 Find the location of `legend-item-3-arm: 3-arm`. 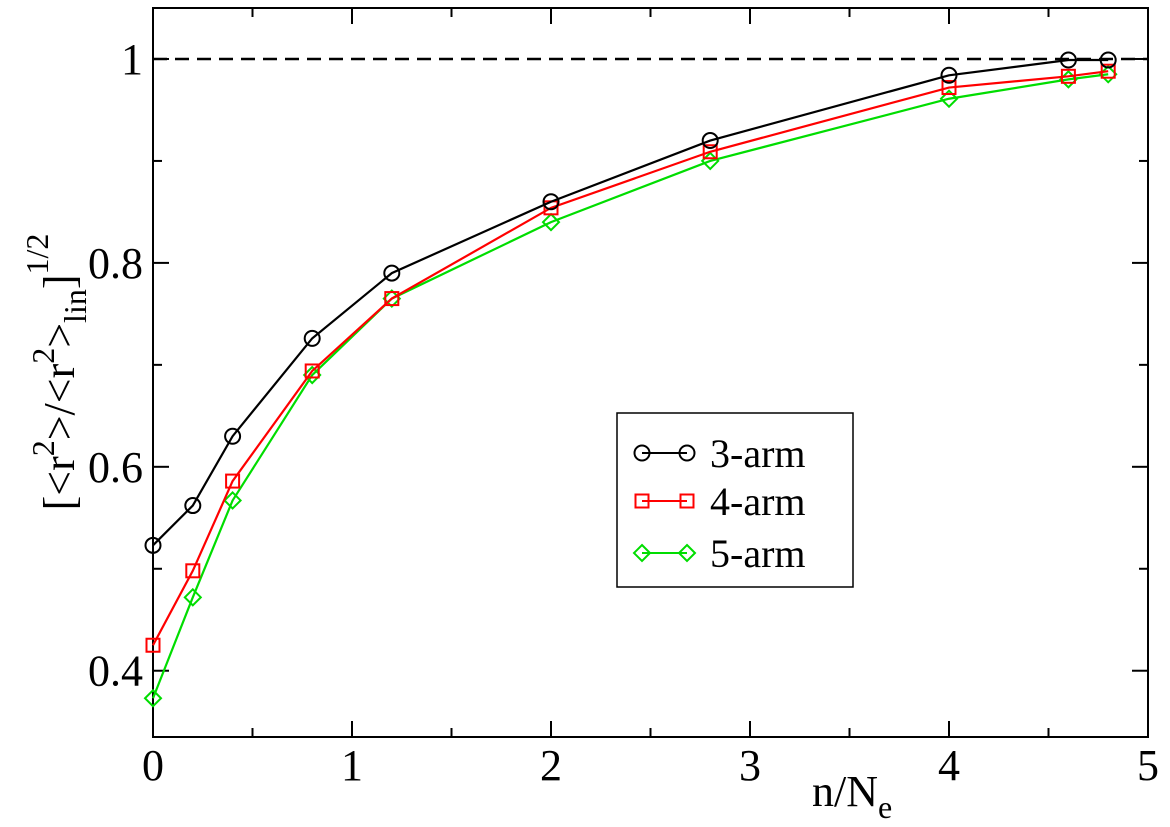

legend-item-3-arm: 3-arm is located at coordinates (719, 453).